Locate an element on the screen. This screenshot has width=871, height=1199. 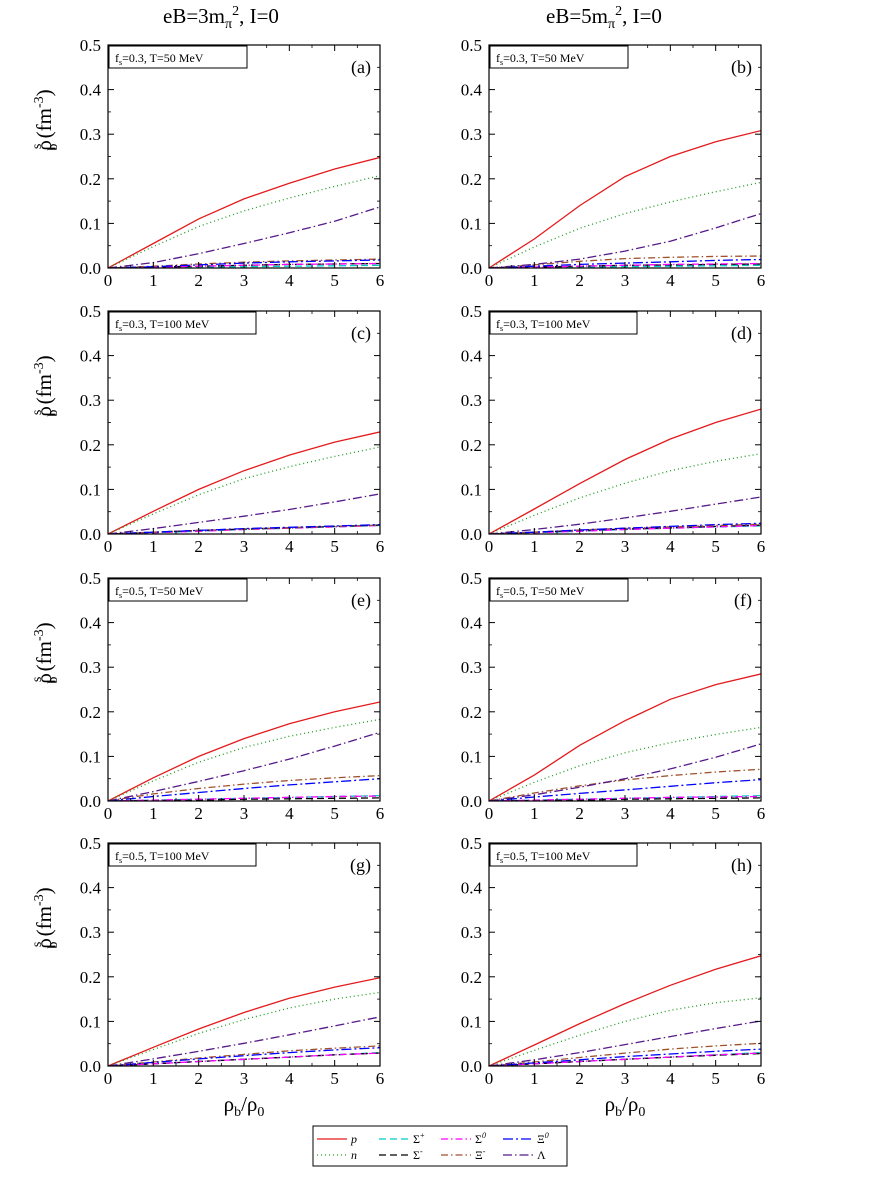
panel-label: (c) is located at coordinates (361, 333).